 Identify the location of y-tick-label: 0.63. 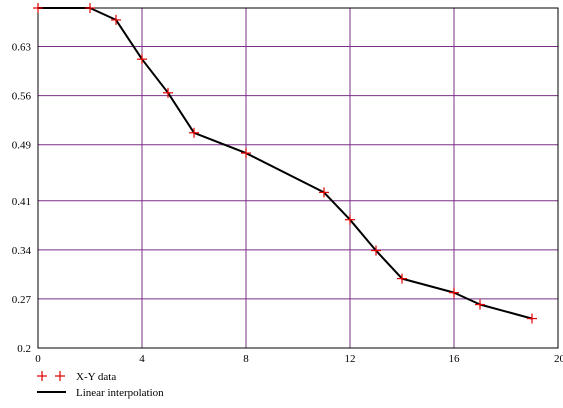
(22, 48).